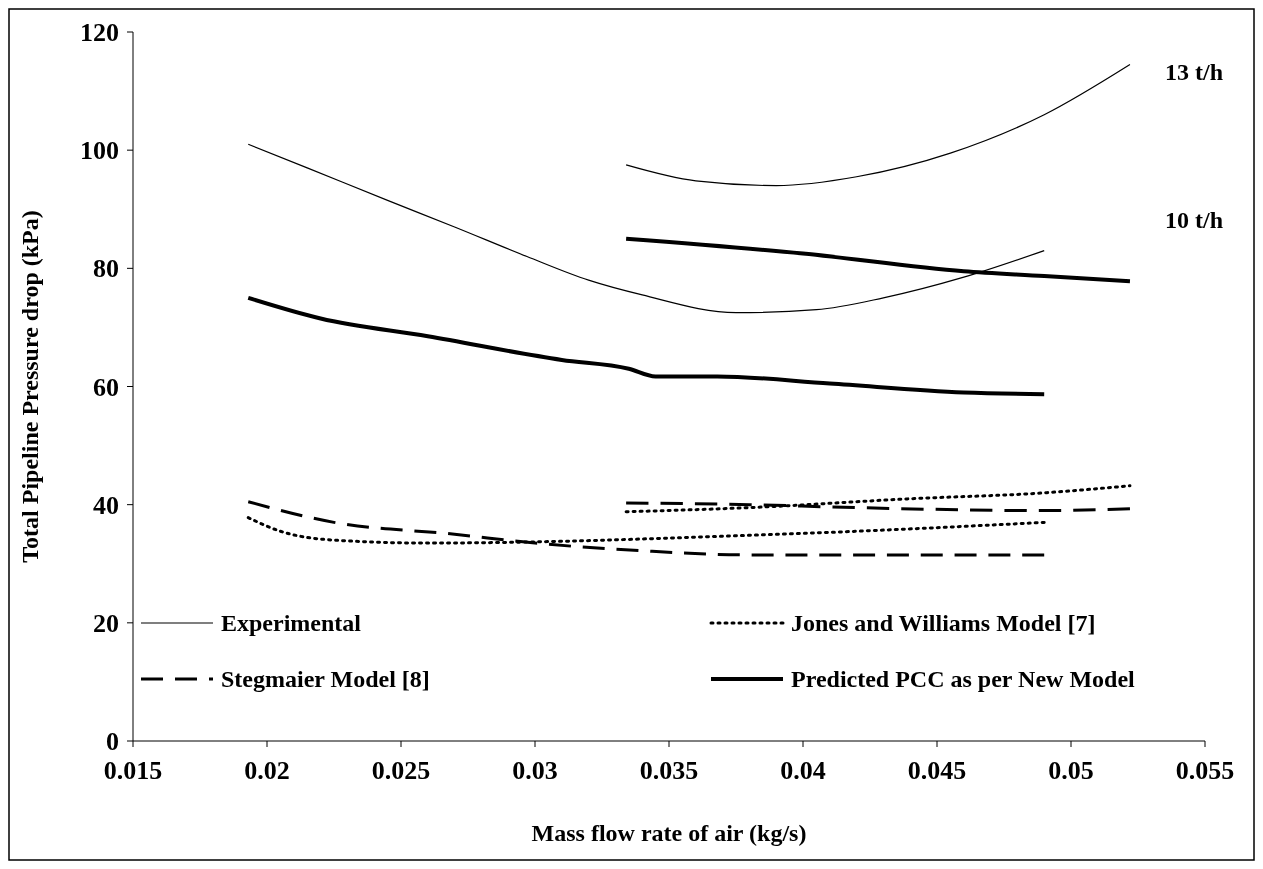 This screenshot has height=869, width=1263. Describe the element at coordinates (1205, 770) in the screenshot. I see `x-tick-label: 0.055` at that location.